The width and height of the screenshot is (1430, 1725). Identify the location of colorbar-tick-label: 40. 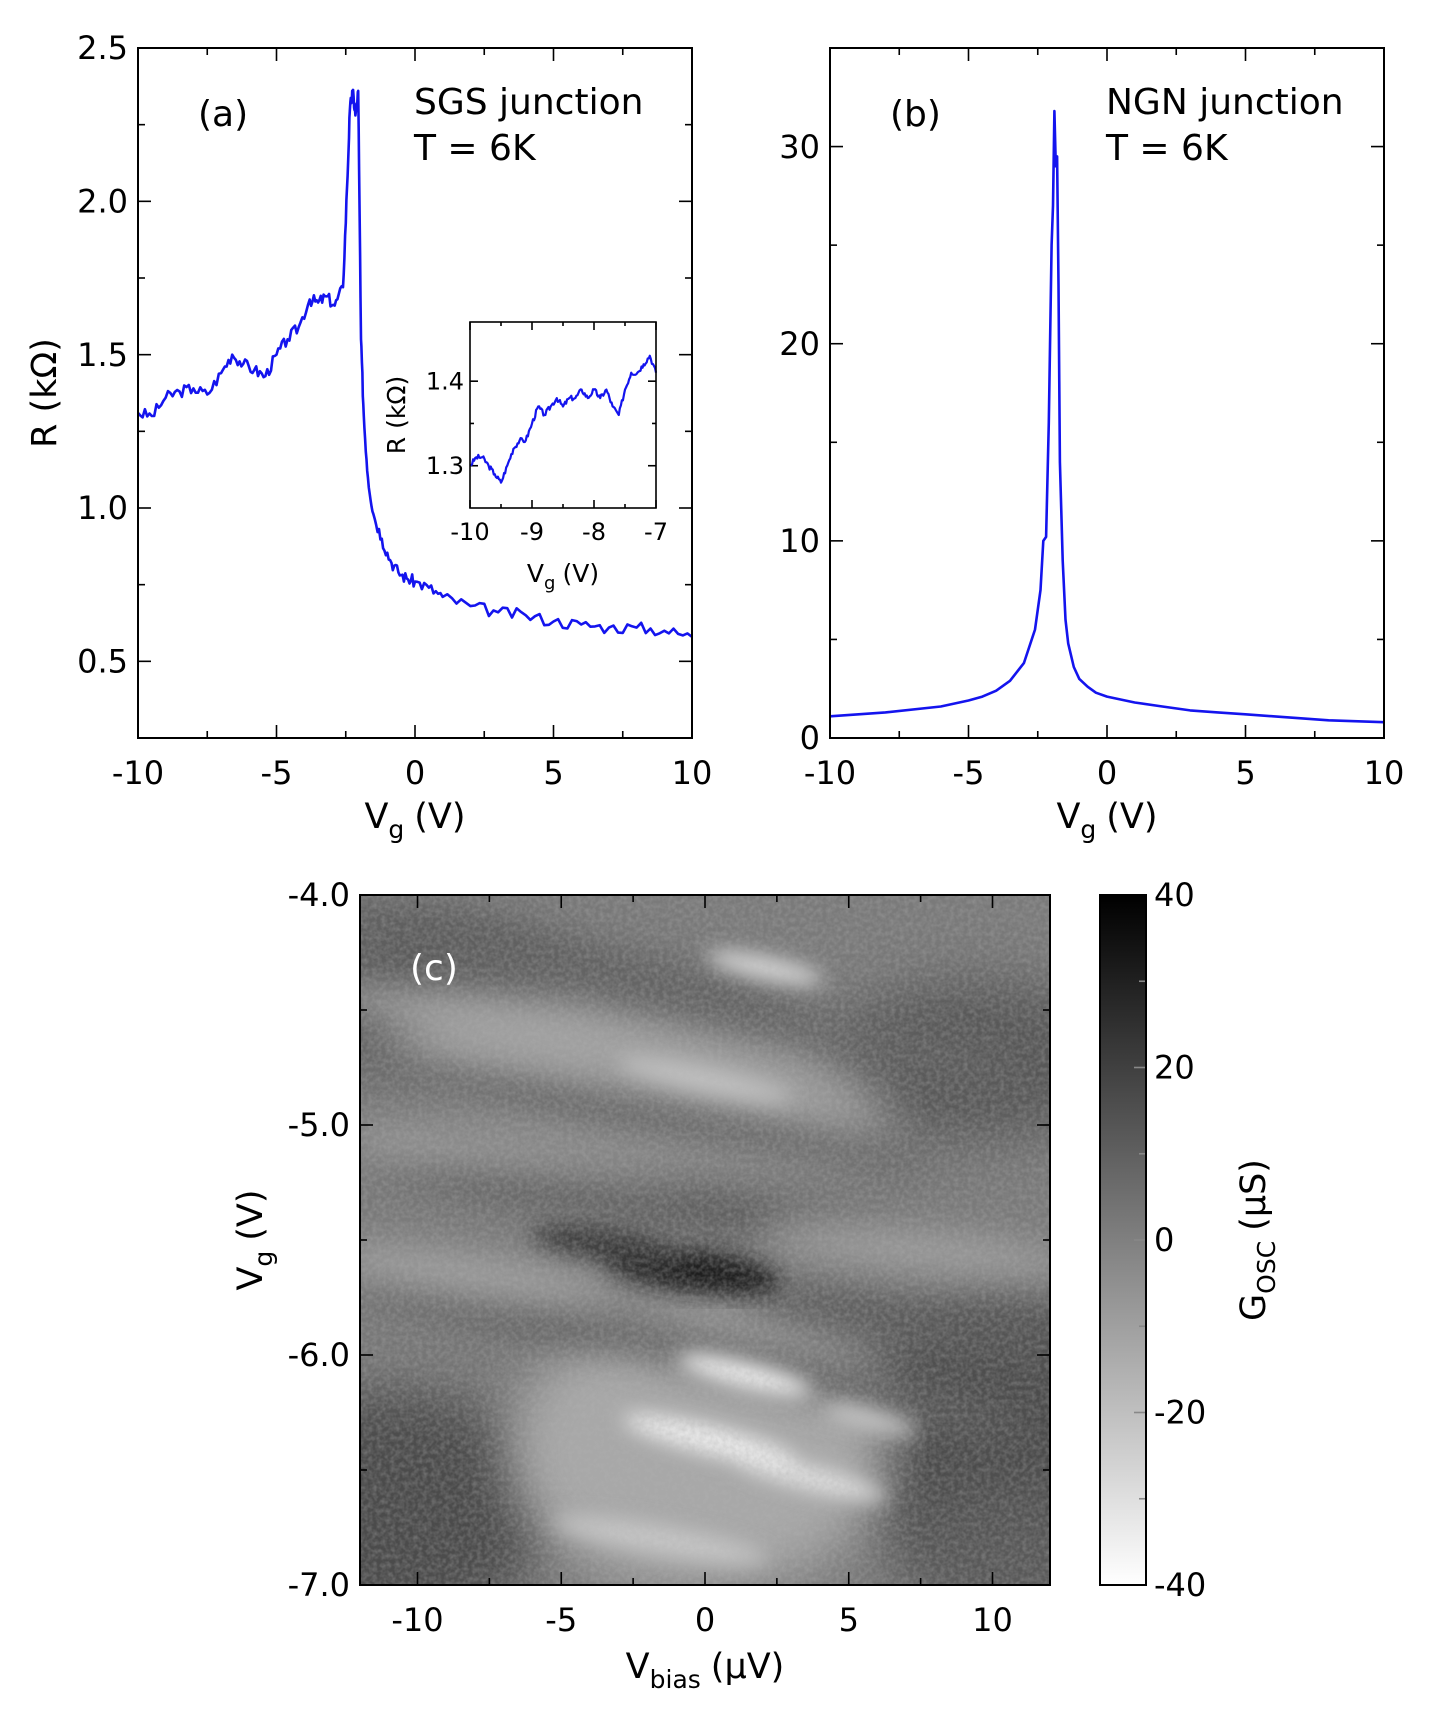
(1174, 895).